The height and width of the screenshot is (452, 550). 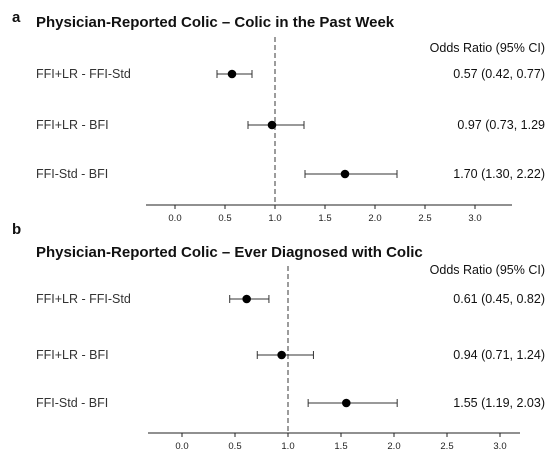 What do you see at coordinates (16, 229) in the screenshot?
I see `panel-letter: b` at bounding box center [16, 229].